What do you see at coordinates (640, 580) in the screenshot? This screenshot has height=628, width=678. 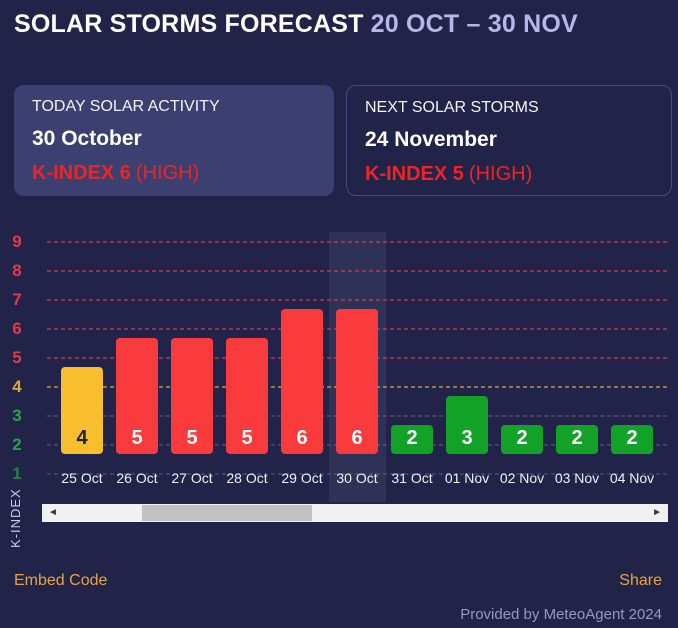 I see `share-link: Share` at bounding box center [640, 580].